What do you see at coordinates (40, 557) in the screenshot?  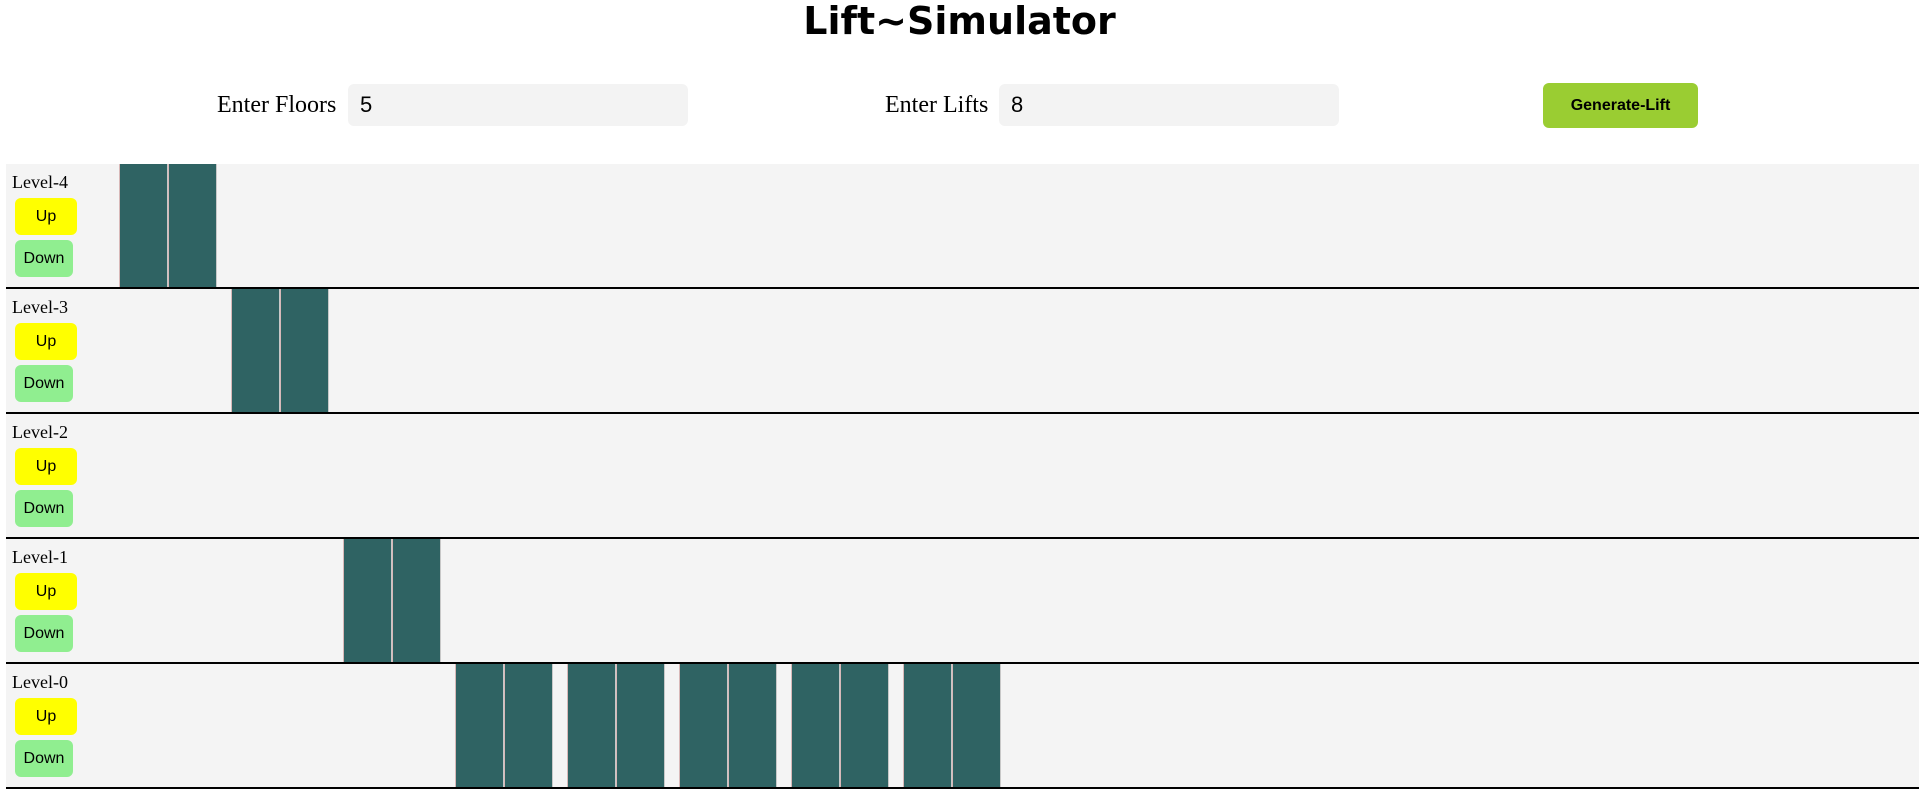 I see `level-label: Level-1` at bounding box center [40, 557].